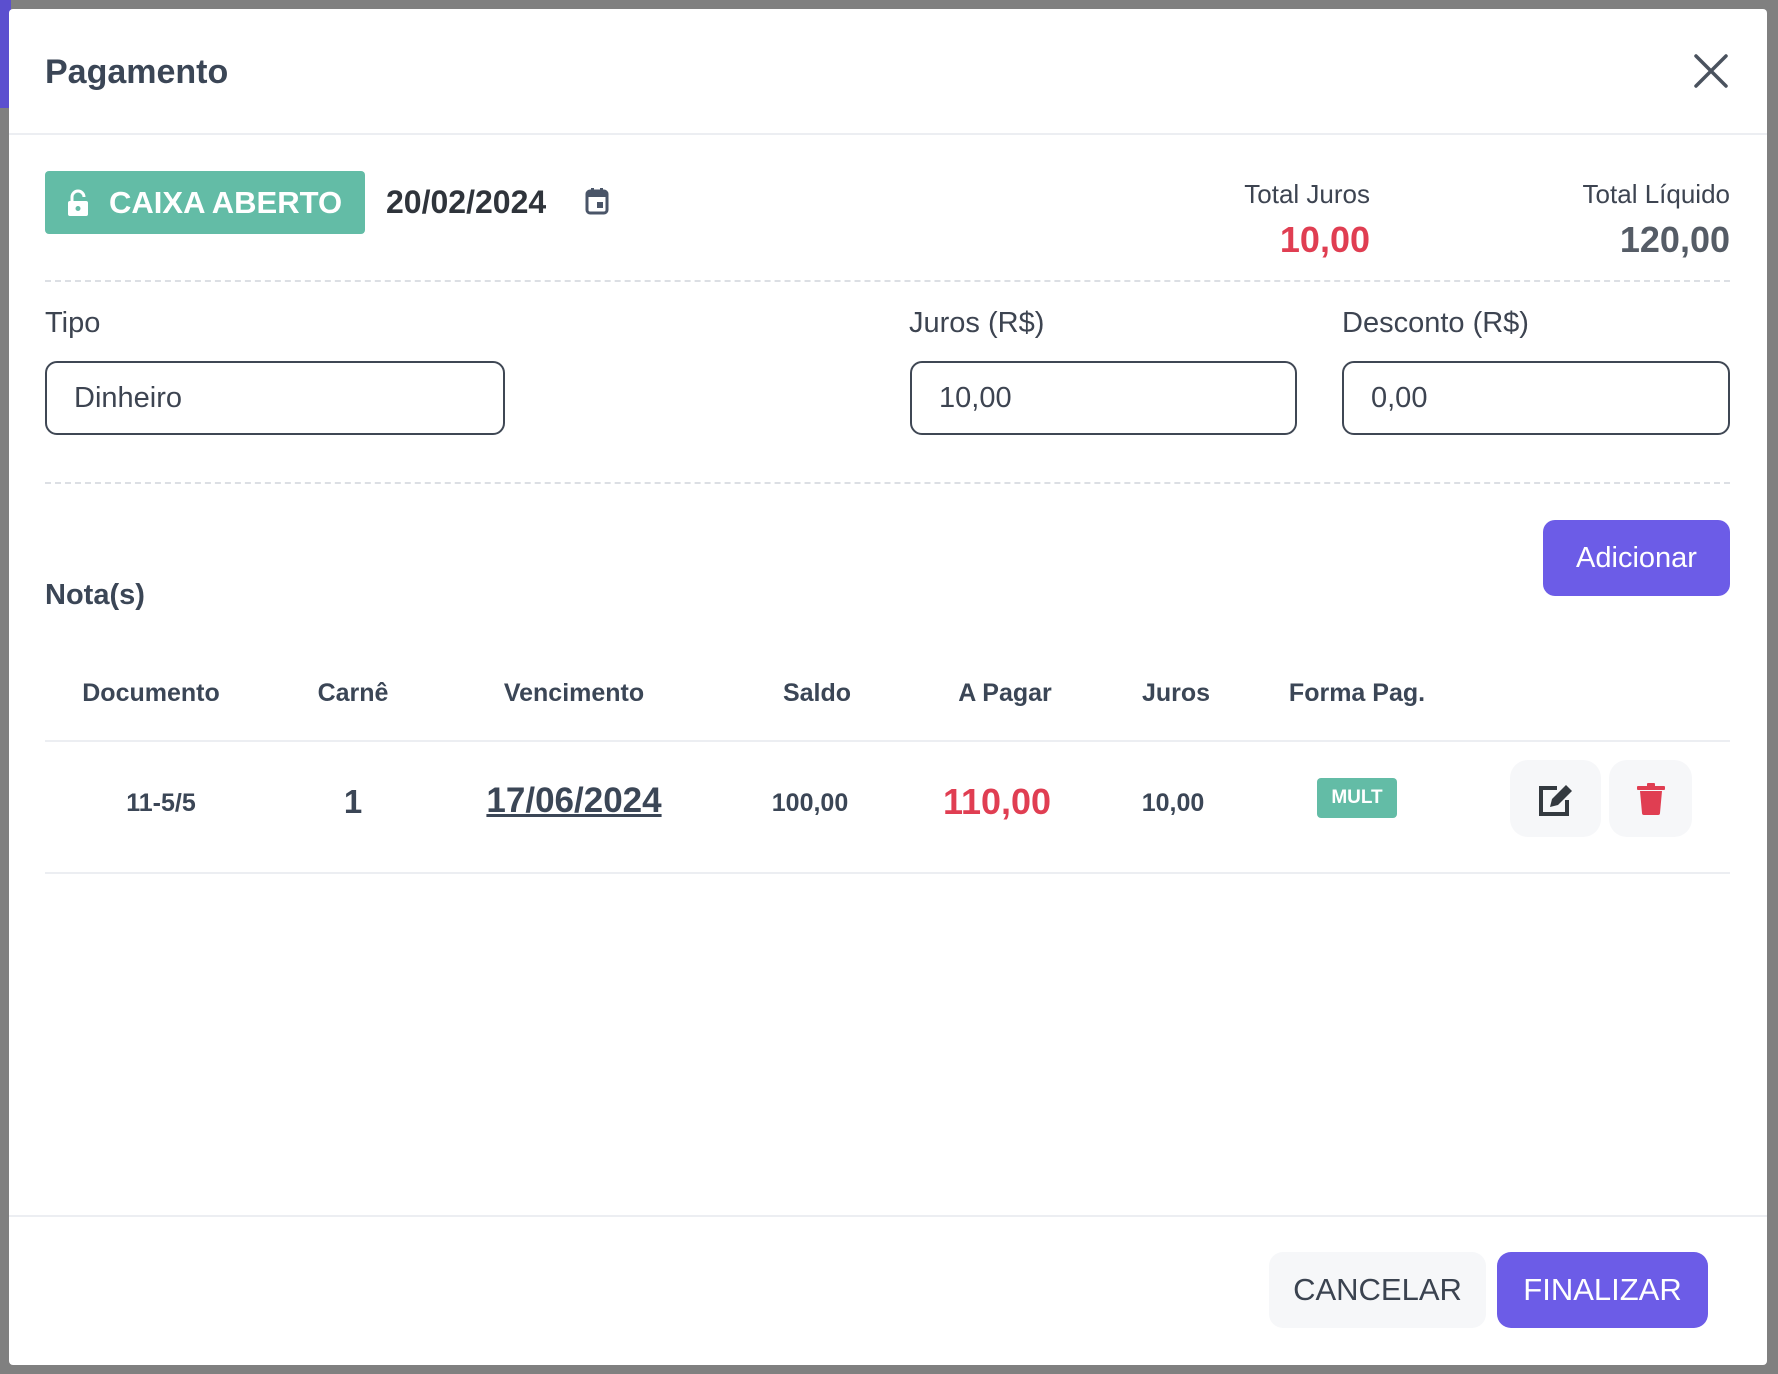 Image resolution: width=1778 pixels, height=1374 pixels. Describe the element at coordinates (1435, 323) in the screenshot. I see `desconto-label: Desconto (R$)` at that location.